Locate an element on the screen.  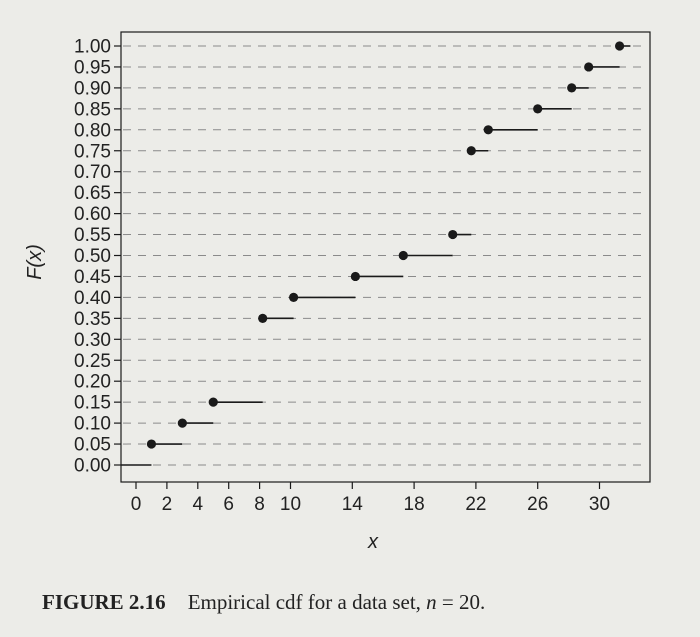
x-tick-label: 6 is located at coordinates (228, 504).